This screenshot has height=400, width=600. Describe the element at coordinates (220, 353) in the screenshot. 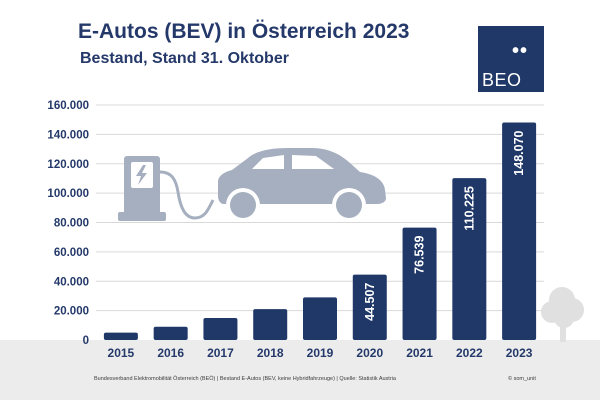

I see `x-tick-label: 2017` at that location.